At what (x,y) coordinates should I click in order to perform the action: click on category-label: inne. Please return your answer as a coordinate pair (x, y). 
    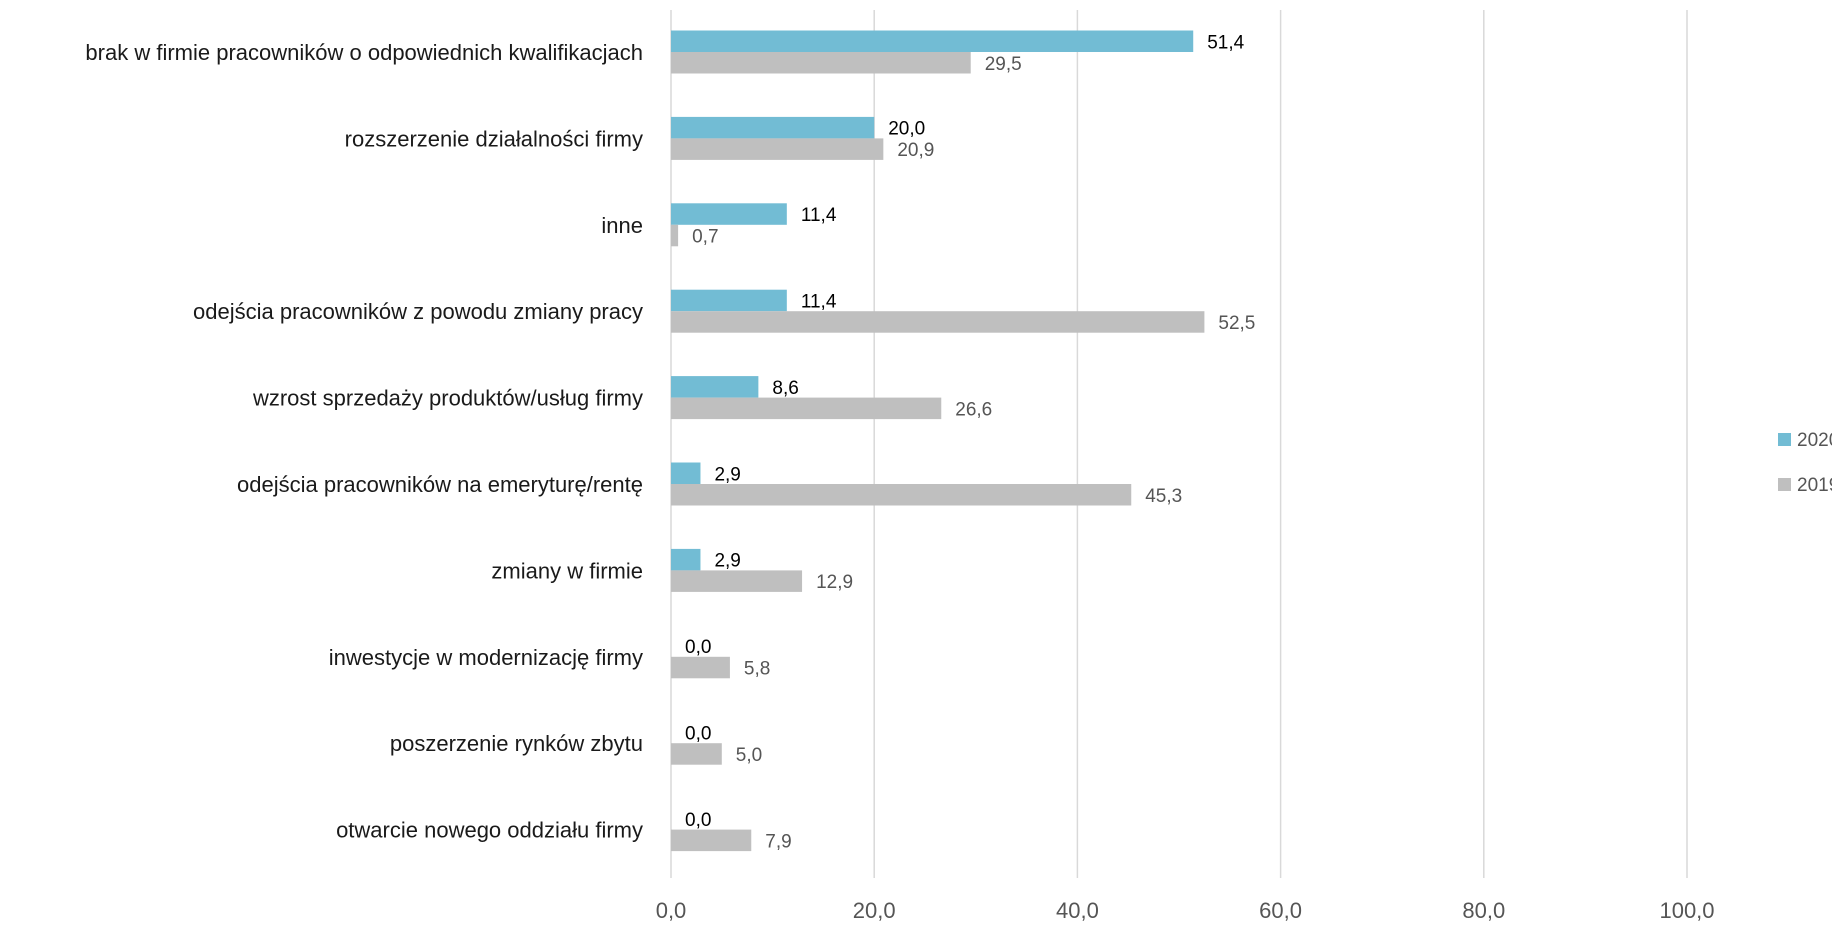
    Looking at the image, I should click on (622, 225).